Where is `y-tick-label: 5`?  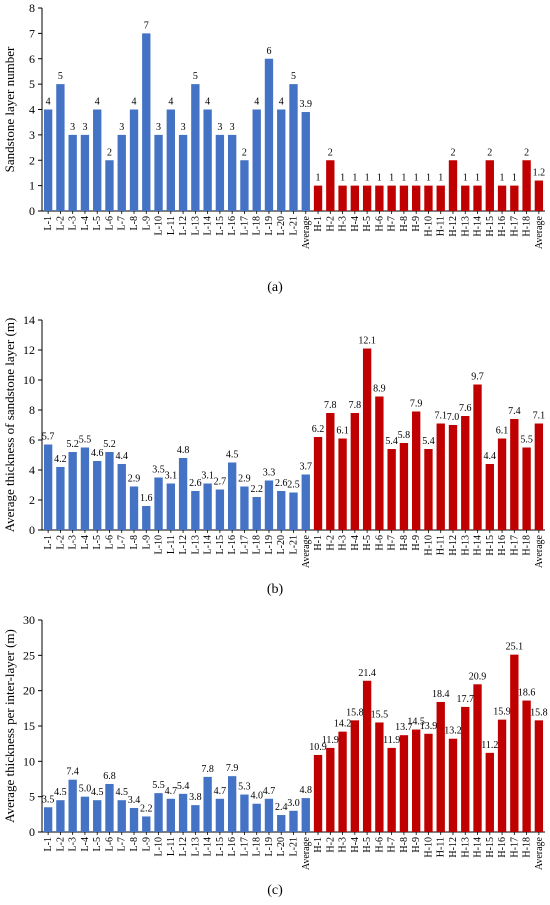
y-tick-label: 5 is located at coordinates (32, 797).